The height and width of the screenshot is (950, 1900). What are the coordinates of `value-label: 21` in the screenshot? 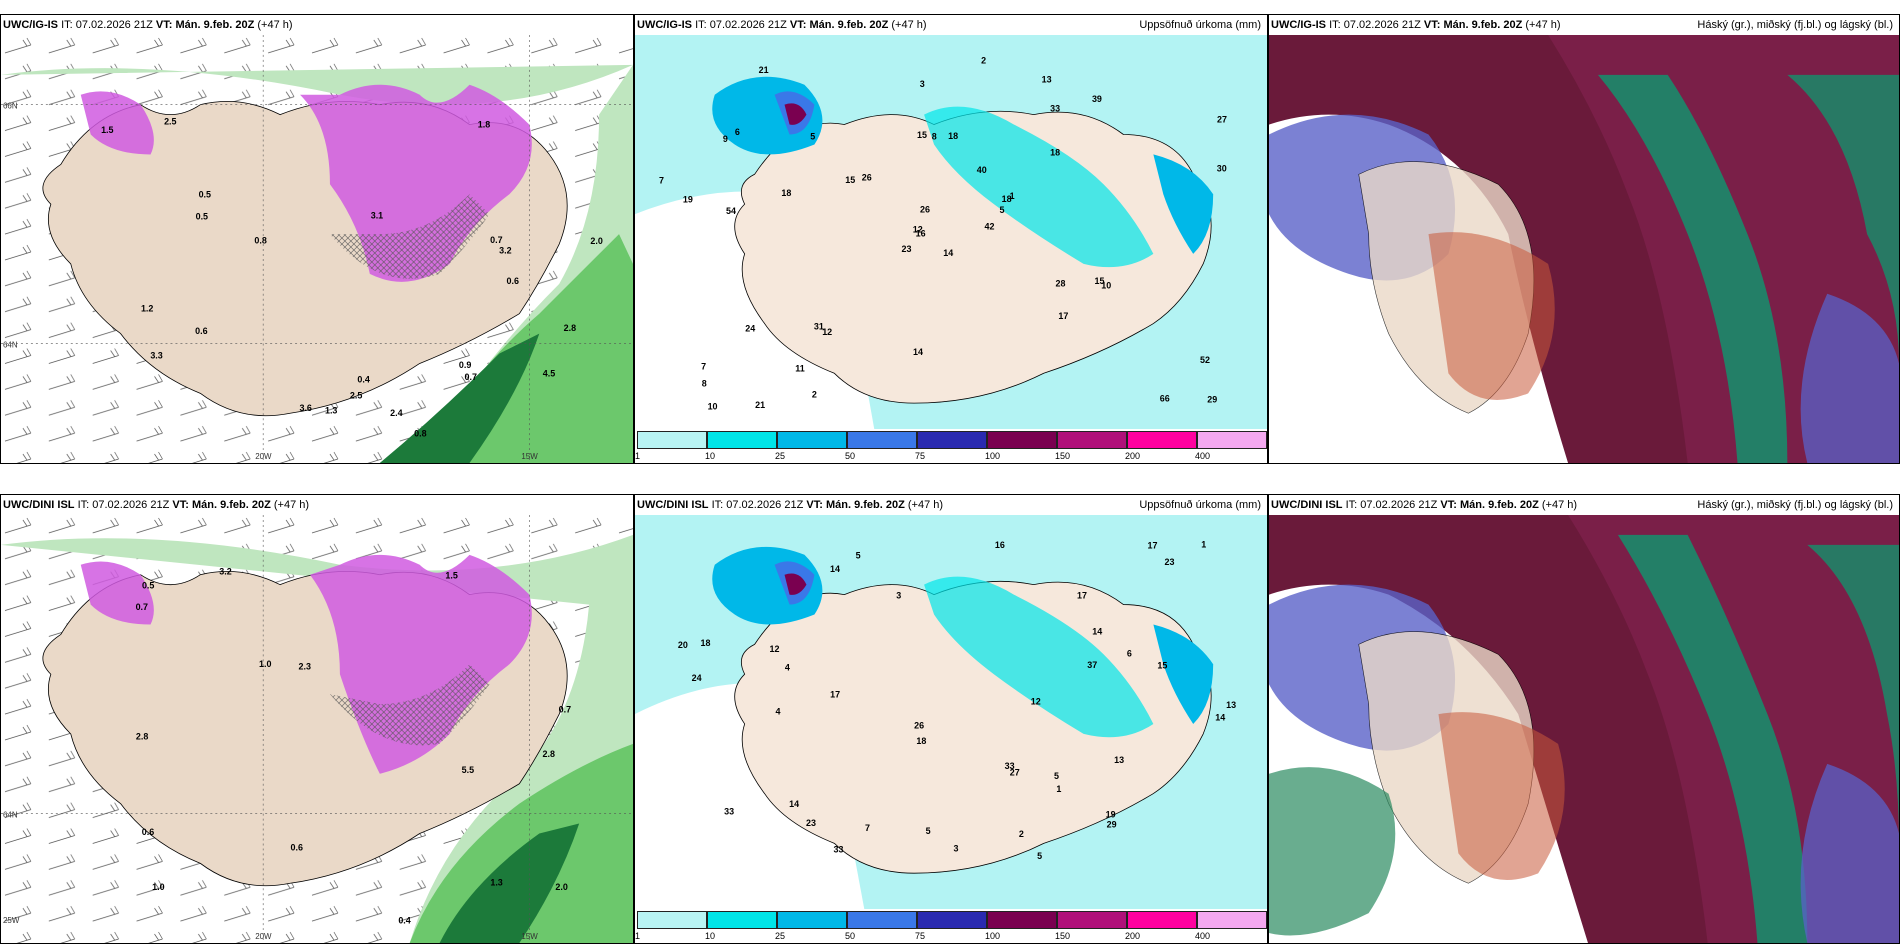 It's located at (764, 70).